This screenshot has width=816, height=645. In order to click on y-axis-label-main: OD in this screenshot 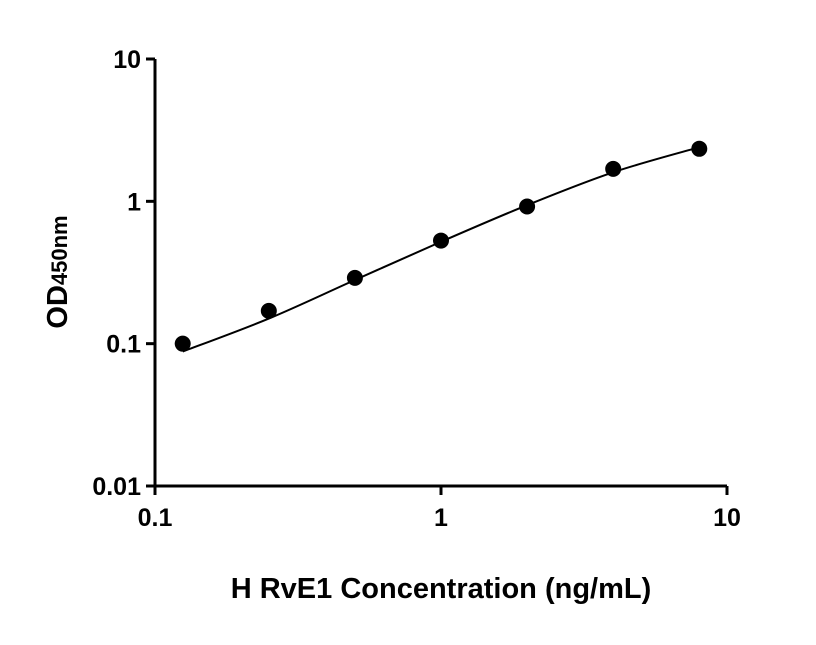, I will do `click(58, 307)`.